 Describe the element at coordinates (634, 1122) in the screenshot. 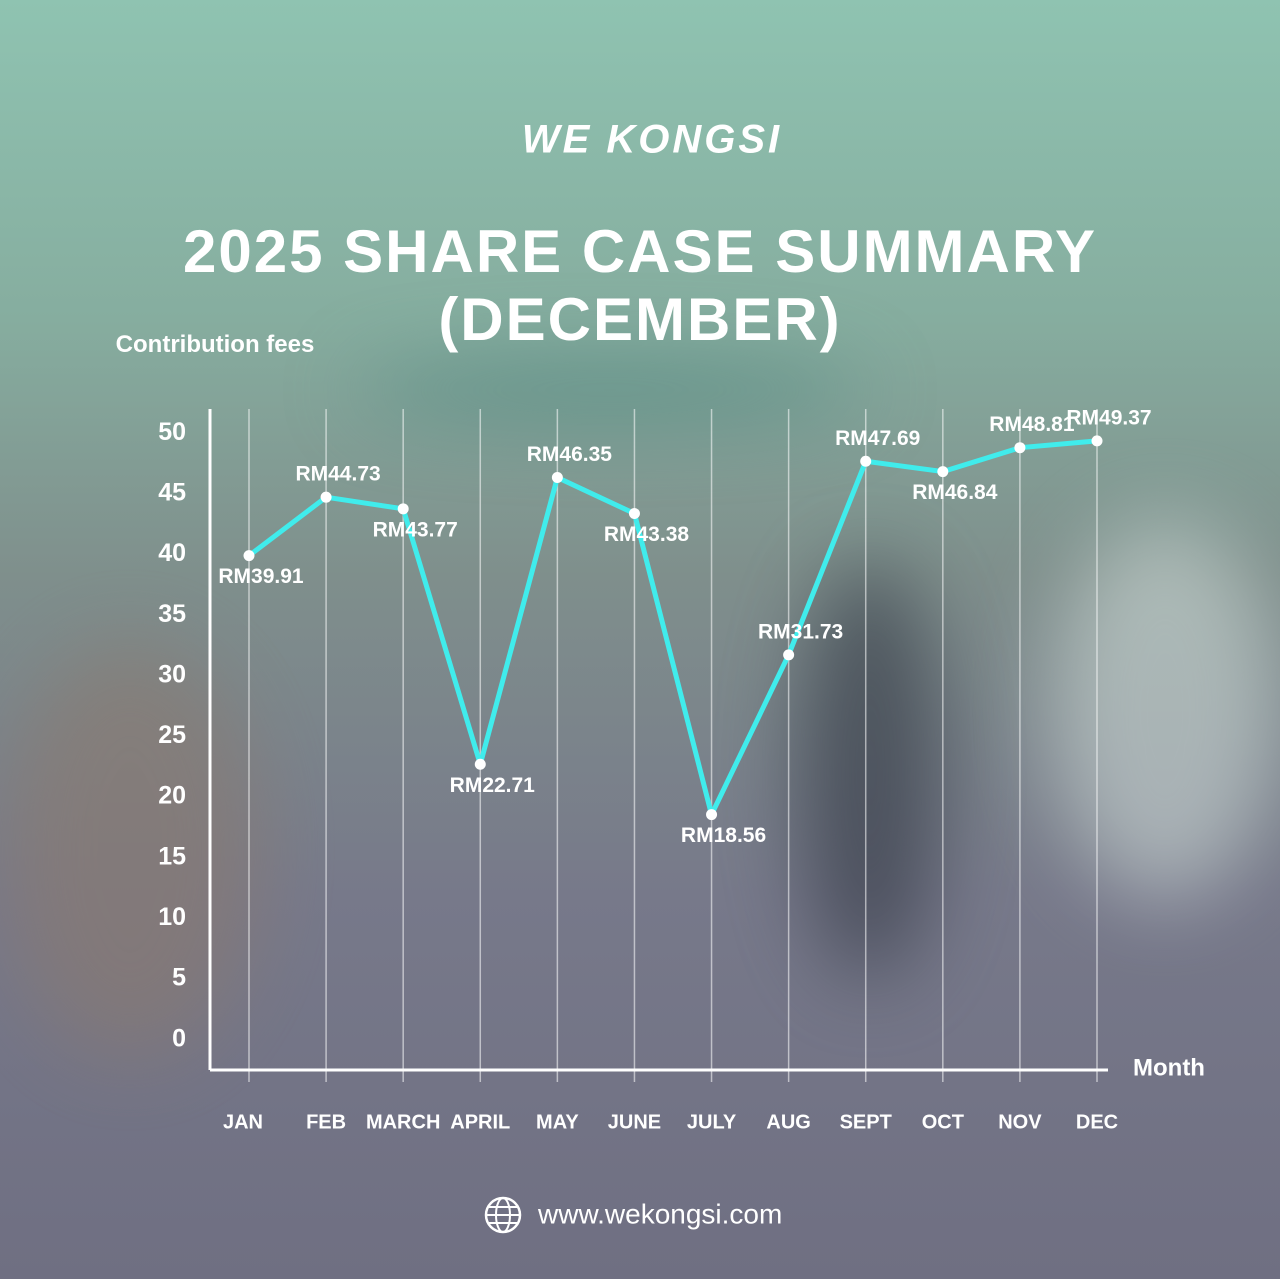

I see `x-tick-label: JUNE` at that location.